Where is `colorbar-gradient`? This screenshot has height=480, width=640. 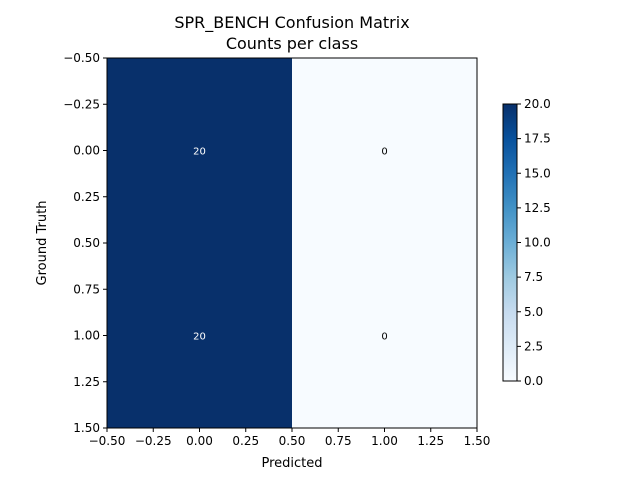 colorbar-gradient is located at coordinates (510, 242).